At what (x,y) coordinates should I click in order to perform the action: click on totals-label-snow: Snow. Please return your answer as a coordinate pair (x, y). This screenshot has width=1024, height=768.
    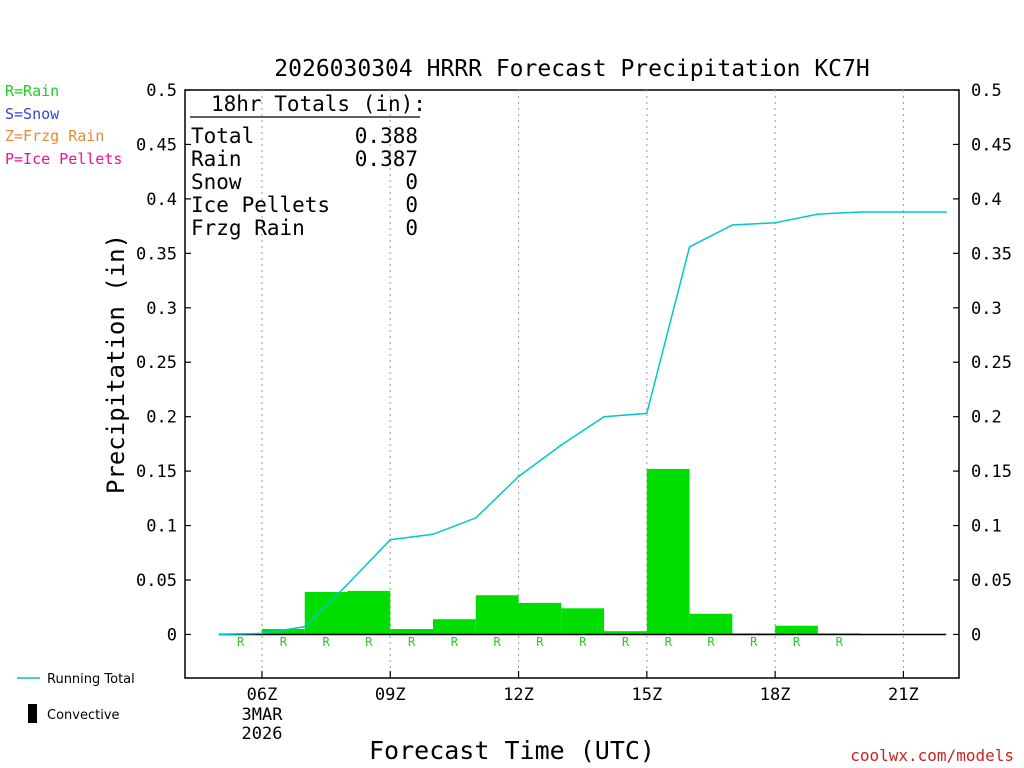
    Looking at the image, I should click on (216, 182).